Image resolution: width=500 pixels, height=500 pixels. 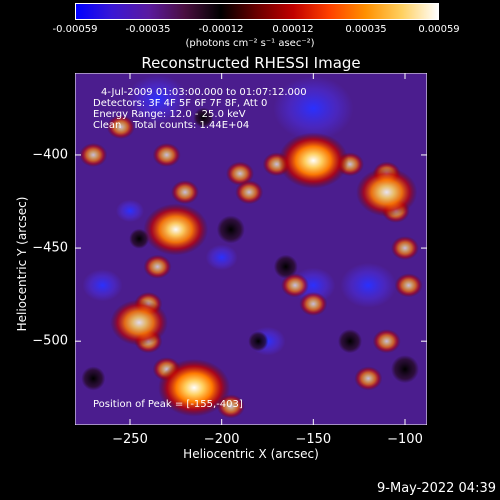 I want to click on annotation-energy: Energy Range: 12.0 - 25.0 keV, so click(x=169, y=114).